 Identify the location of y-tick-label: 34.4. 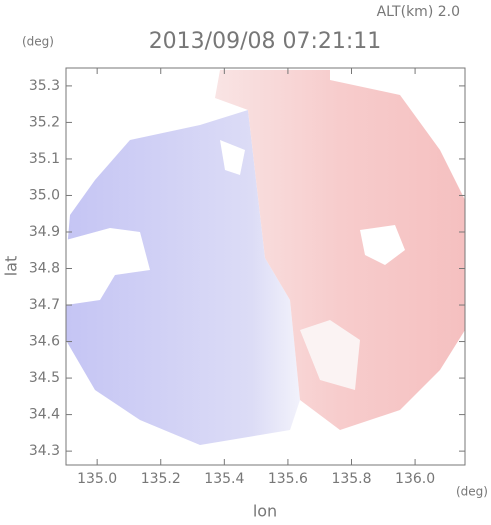
(44, 415).